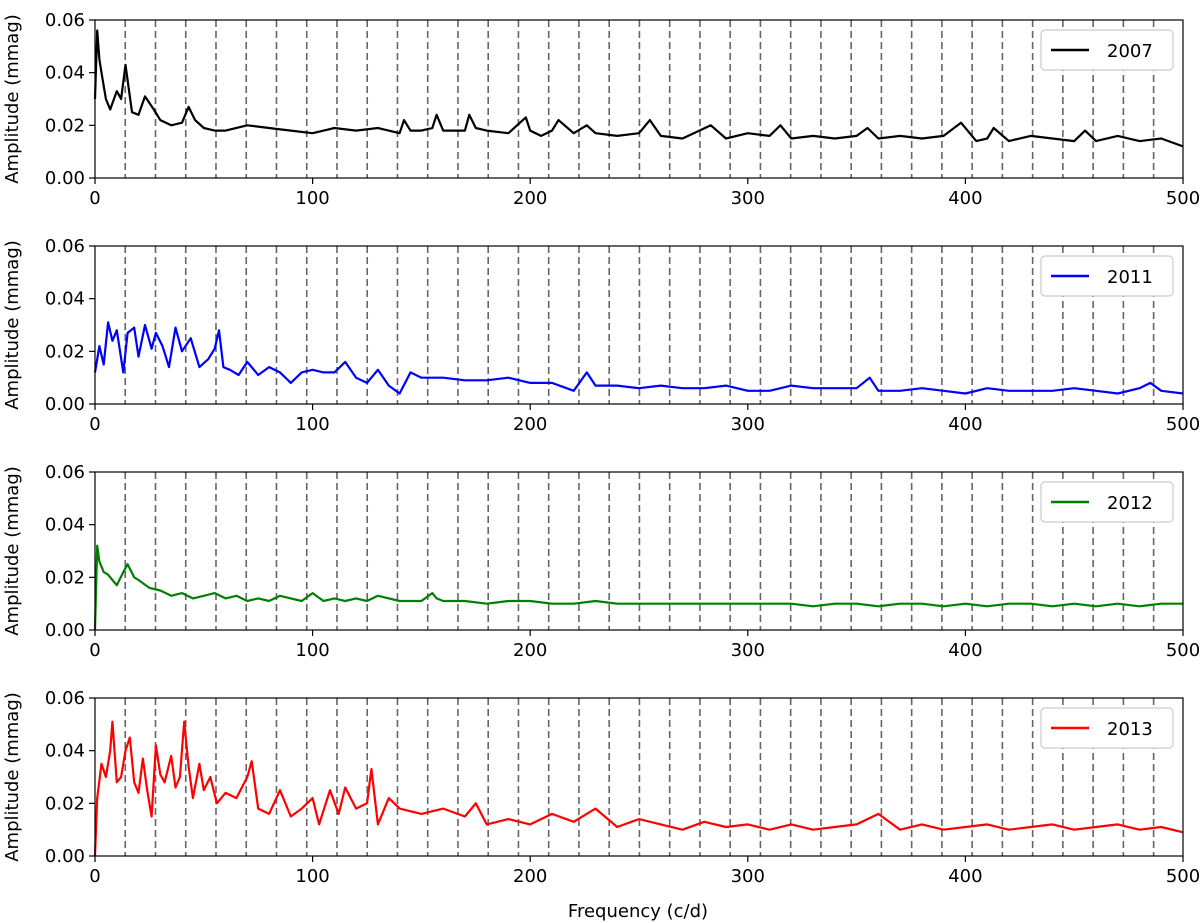 The image size is (1200, 923). What do you see at coordinates (1130, 277) in the screenshot?
I see `legend-label: 2011` at bounding box center [1130, 277].